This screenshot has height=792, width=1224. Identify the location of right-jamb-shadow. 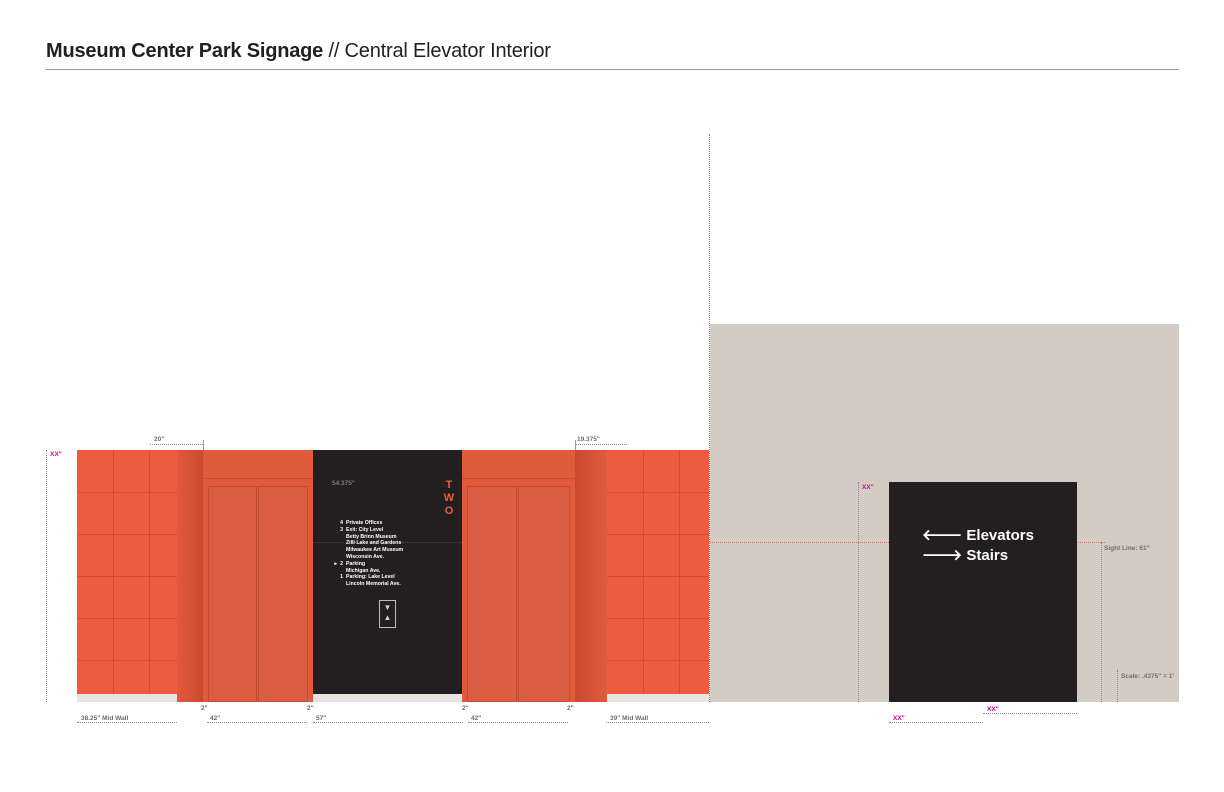
(591, 576).